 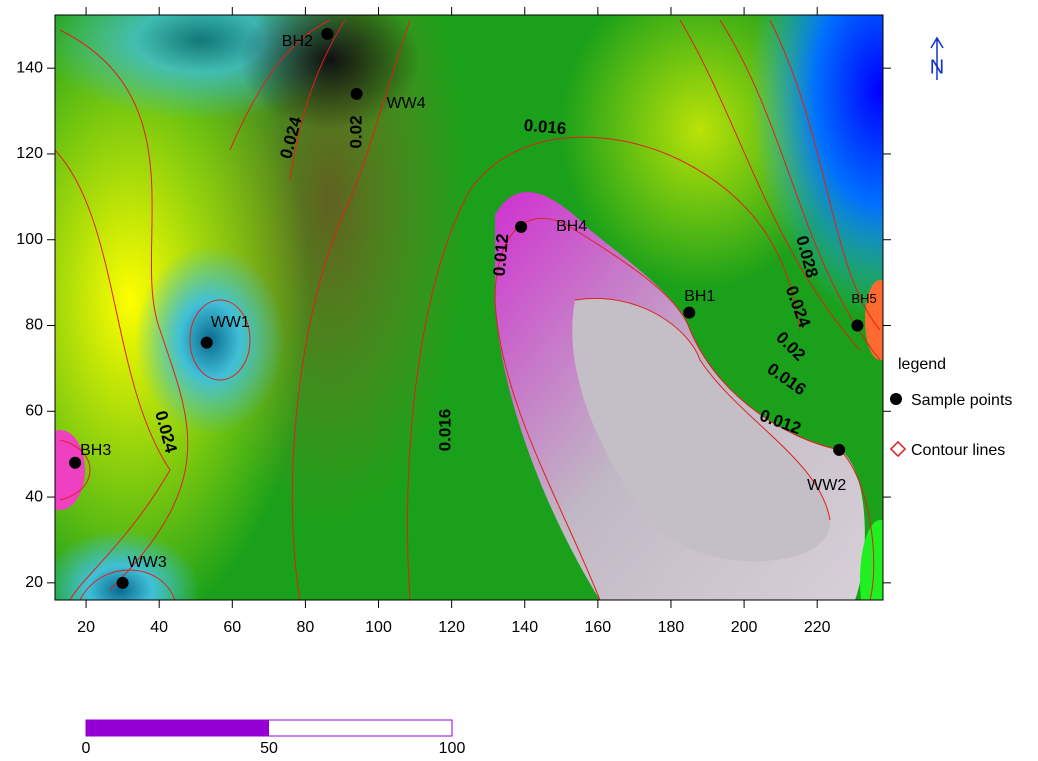 I want to click on scale-label: 50, so click(x=269, y=748).